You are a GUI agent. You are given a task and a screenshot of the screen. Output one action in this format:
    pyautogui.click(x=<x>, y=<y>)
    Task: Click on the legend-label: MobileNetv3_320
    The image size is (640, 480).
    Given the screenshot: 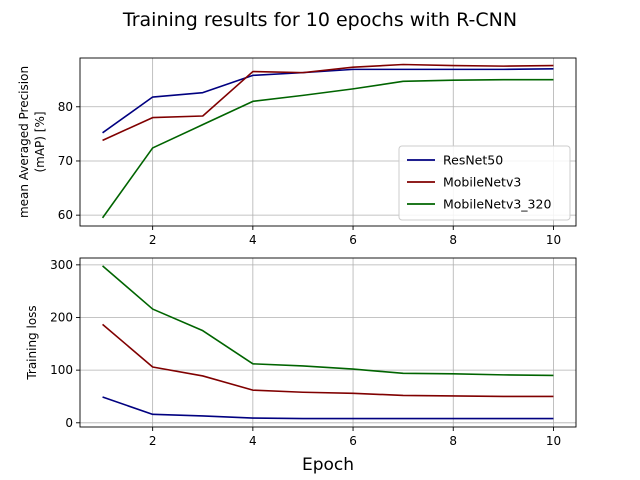 What is the action you would take?
    pyautogui.click(x=497, y=204)
    